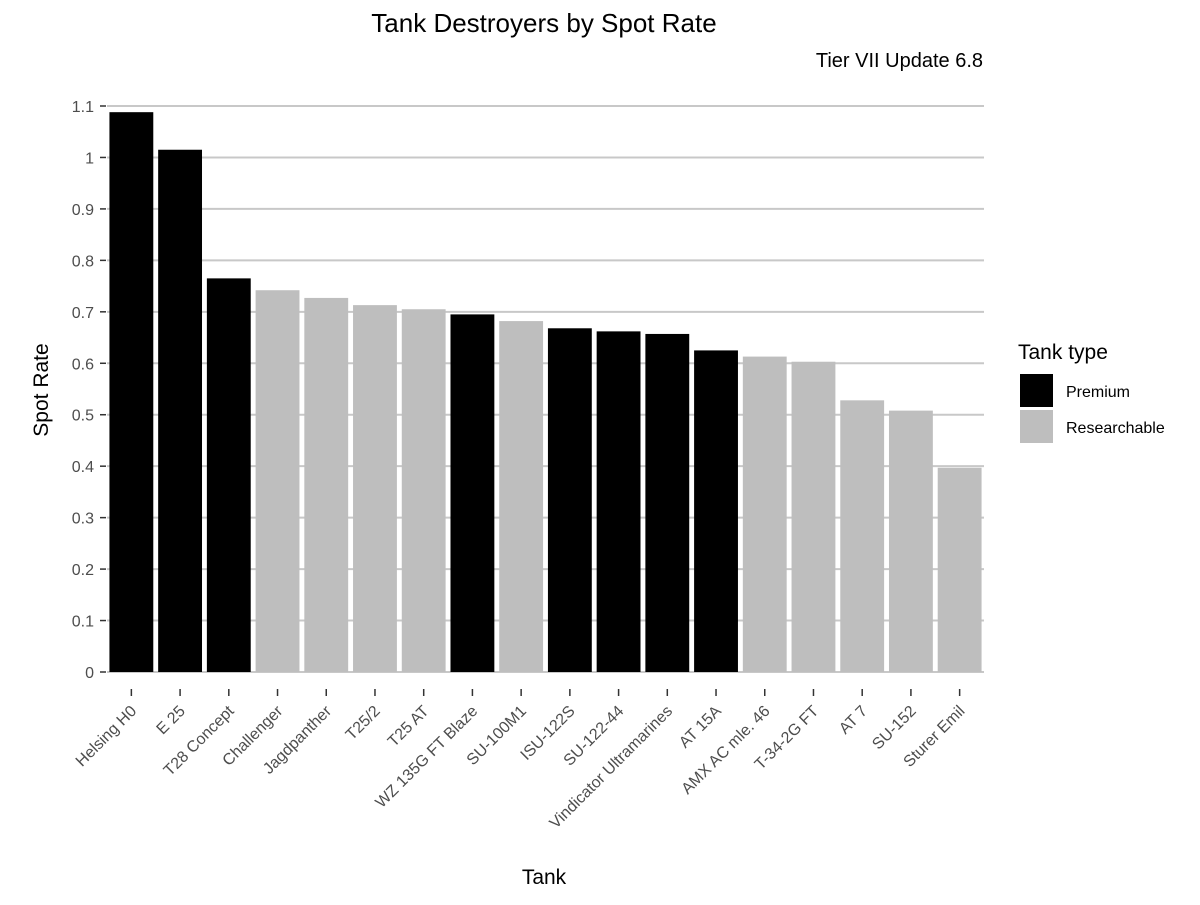 This screenshot has height=905, width=1200. I want to click on x-tick-label: AMX AC mle. 46, so click(726, 750).